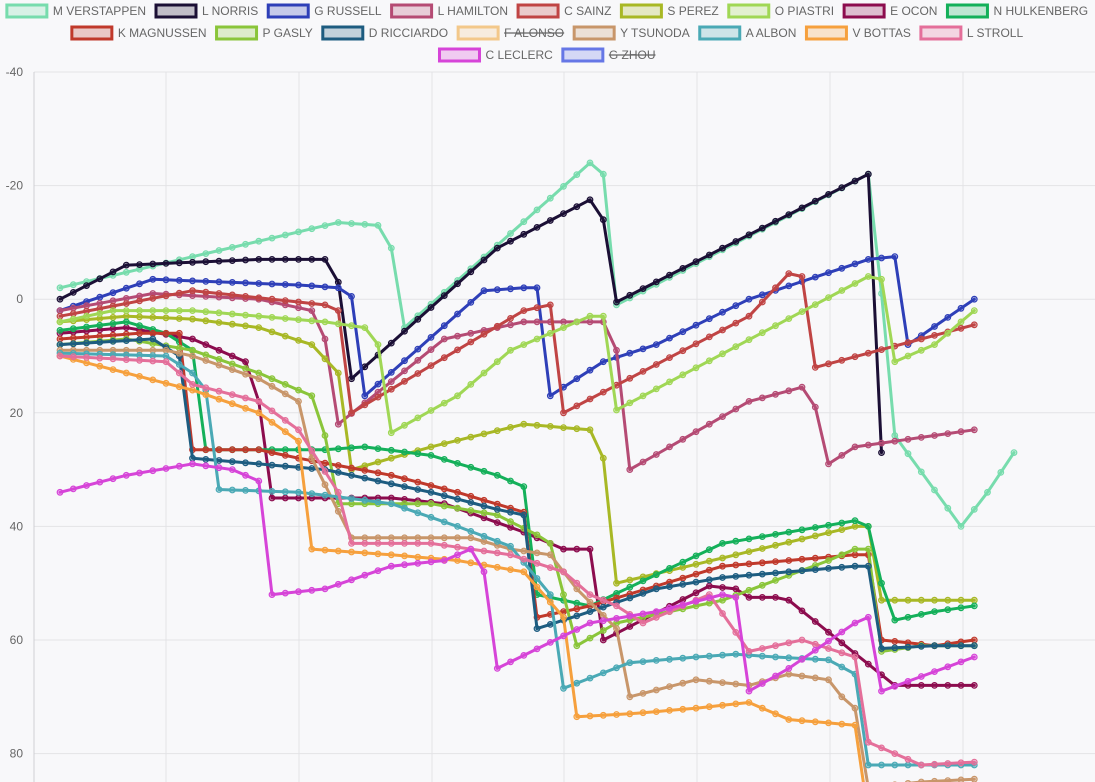 The height and width of the screenshot is (782, 1095). Describe the element at coordinates (510, 33) in the screenshot. I see `legend-item-f-alonso: F ALONSO` at that location.